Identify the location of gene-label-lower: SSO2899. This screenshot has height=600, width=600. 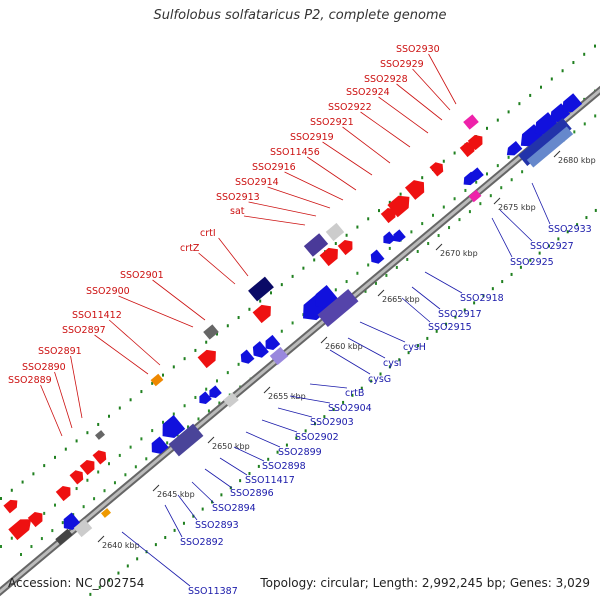
(300, 452).